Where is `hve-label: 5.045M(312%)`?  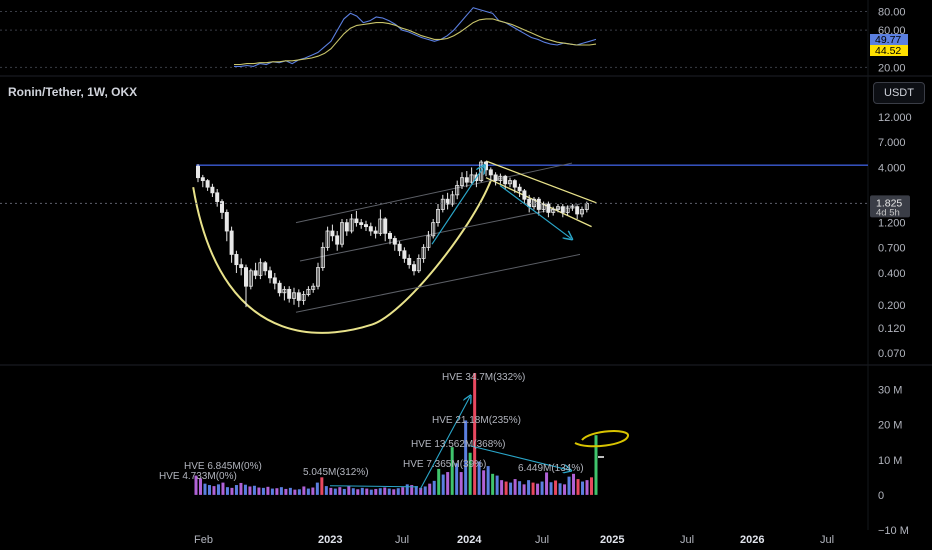 hve-label: 5.045M(312%) is located at coordinates (336, 472).